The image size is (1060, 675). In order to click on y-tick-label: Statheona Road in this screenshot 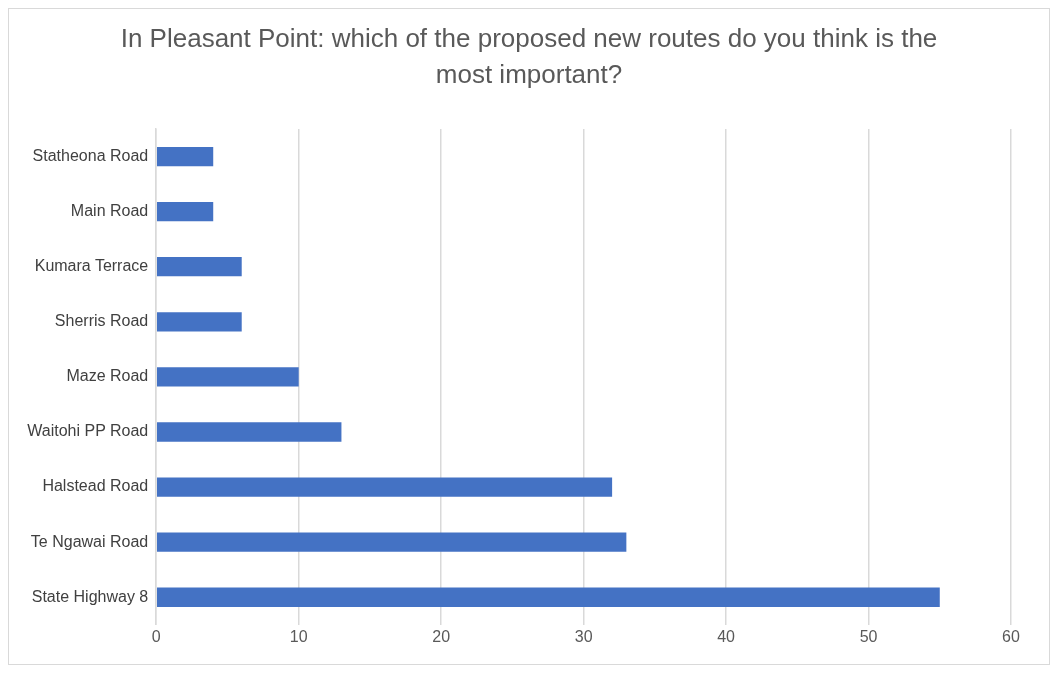, I will do `click(90, 155)`.